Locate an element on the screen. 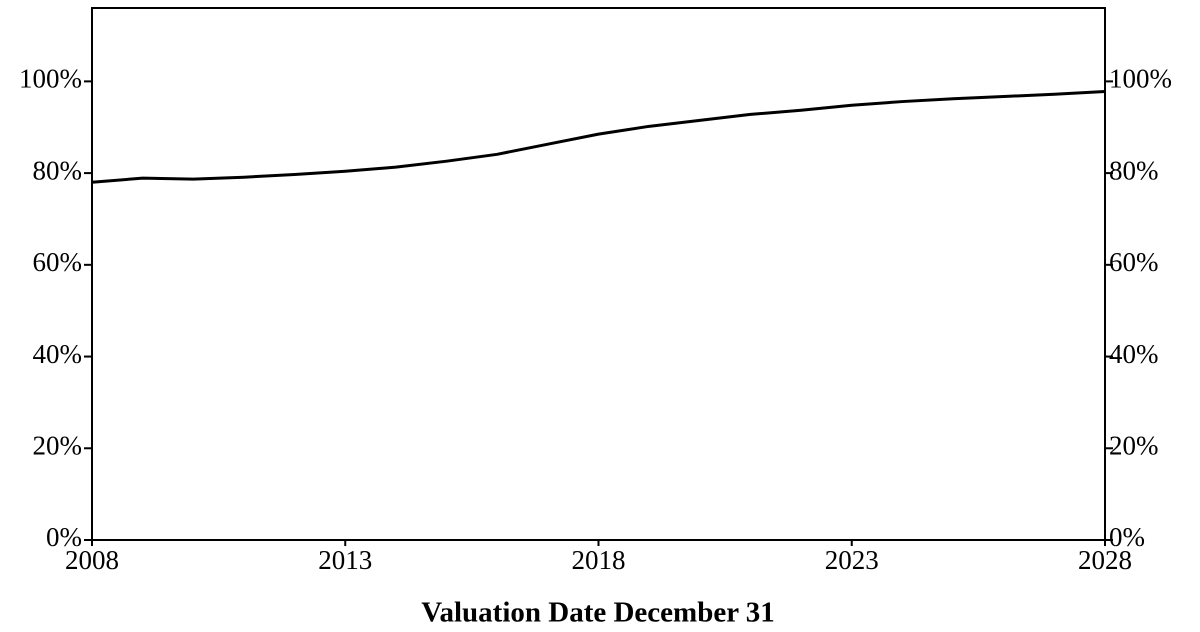 The image size is (1200, 632). y-tick-label: 100% is located at coordinates (50, 79).